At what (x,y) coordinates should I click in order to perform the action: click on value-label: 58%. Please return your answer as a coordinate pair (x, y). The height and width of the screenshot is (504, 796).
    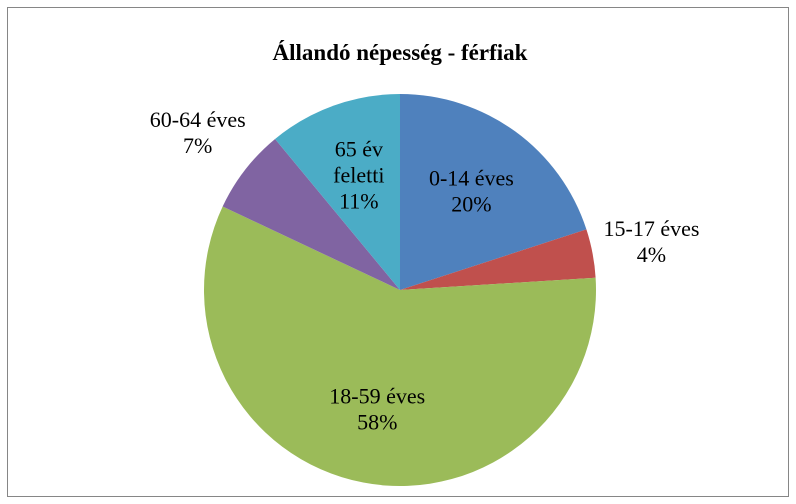
    Looking at the image, I should click on (377, 421).